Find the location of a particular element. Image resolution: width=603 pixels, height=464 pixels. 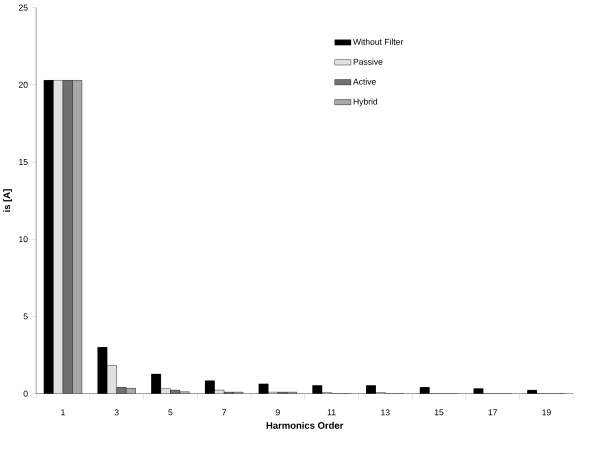

legend-label: Active is located at coordinates (364, 81).